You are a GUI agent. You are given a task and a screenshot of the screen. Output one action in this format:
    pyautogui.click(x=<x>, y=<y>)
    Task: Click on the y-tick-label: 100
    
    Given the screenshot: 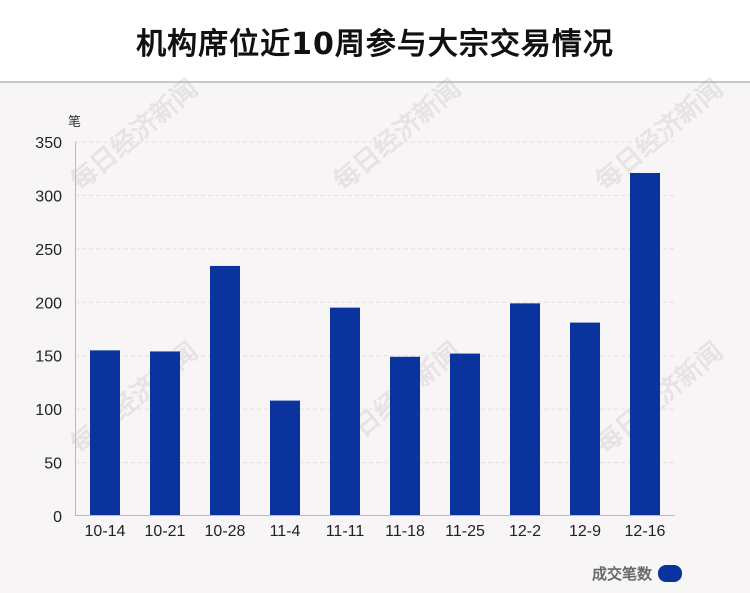 What is the action you would take?
    pyautogui.click(x=48, y=410)
    